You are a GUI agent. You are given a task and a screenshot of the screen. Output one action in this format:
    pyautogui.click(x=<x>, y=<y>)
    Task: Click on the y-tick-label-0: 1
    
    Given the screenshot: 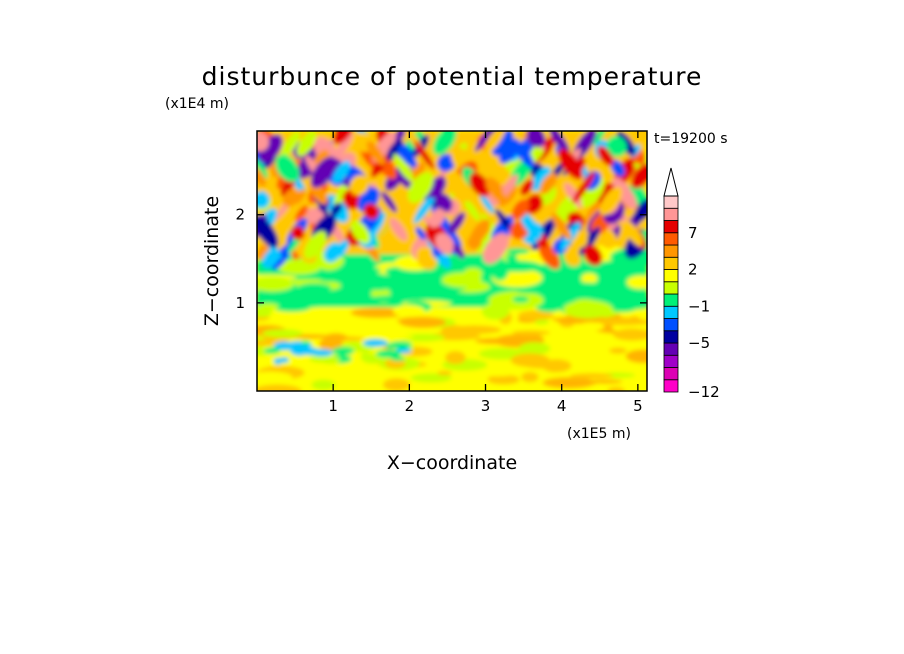 What is the action you would take?
    pyautogui.click(x=240, y=303)
    